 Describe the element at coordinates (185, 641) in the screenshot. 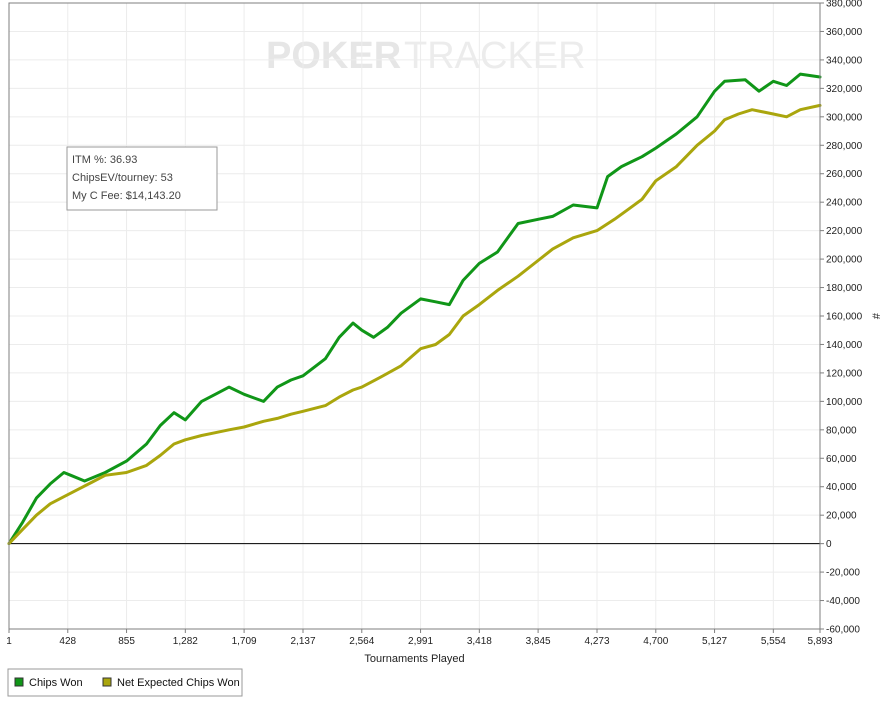

I see `x-tick-label: 1,282` at that location.